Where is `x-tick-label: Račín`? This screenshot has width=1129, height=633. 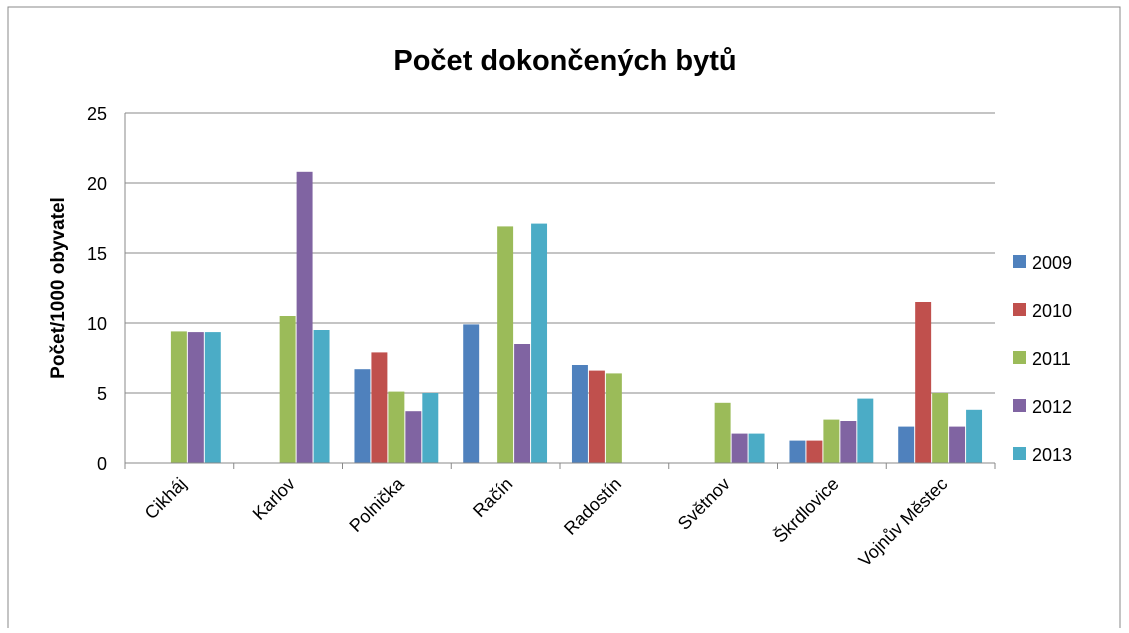
x-tick-label: Račín is located at coordinates (492, 497).